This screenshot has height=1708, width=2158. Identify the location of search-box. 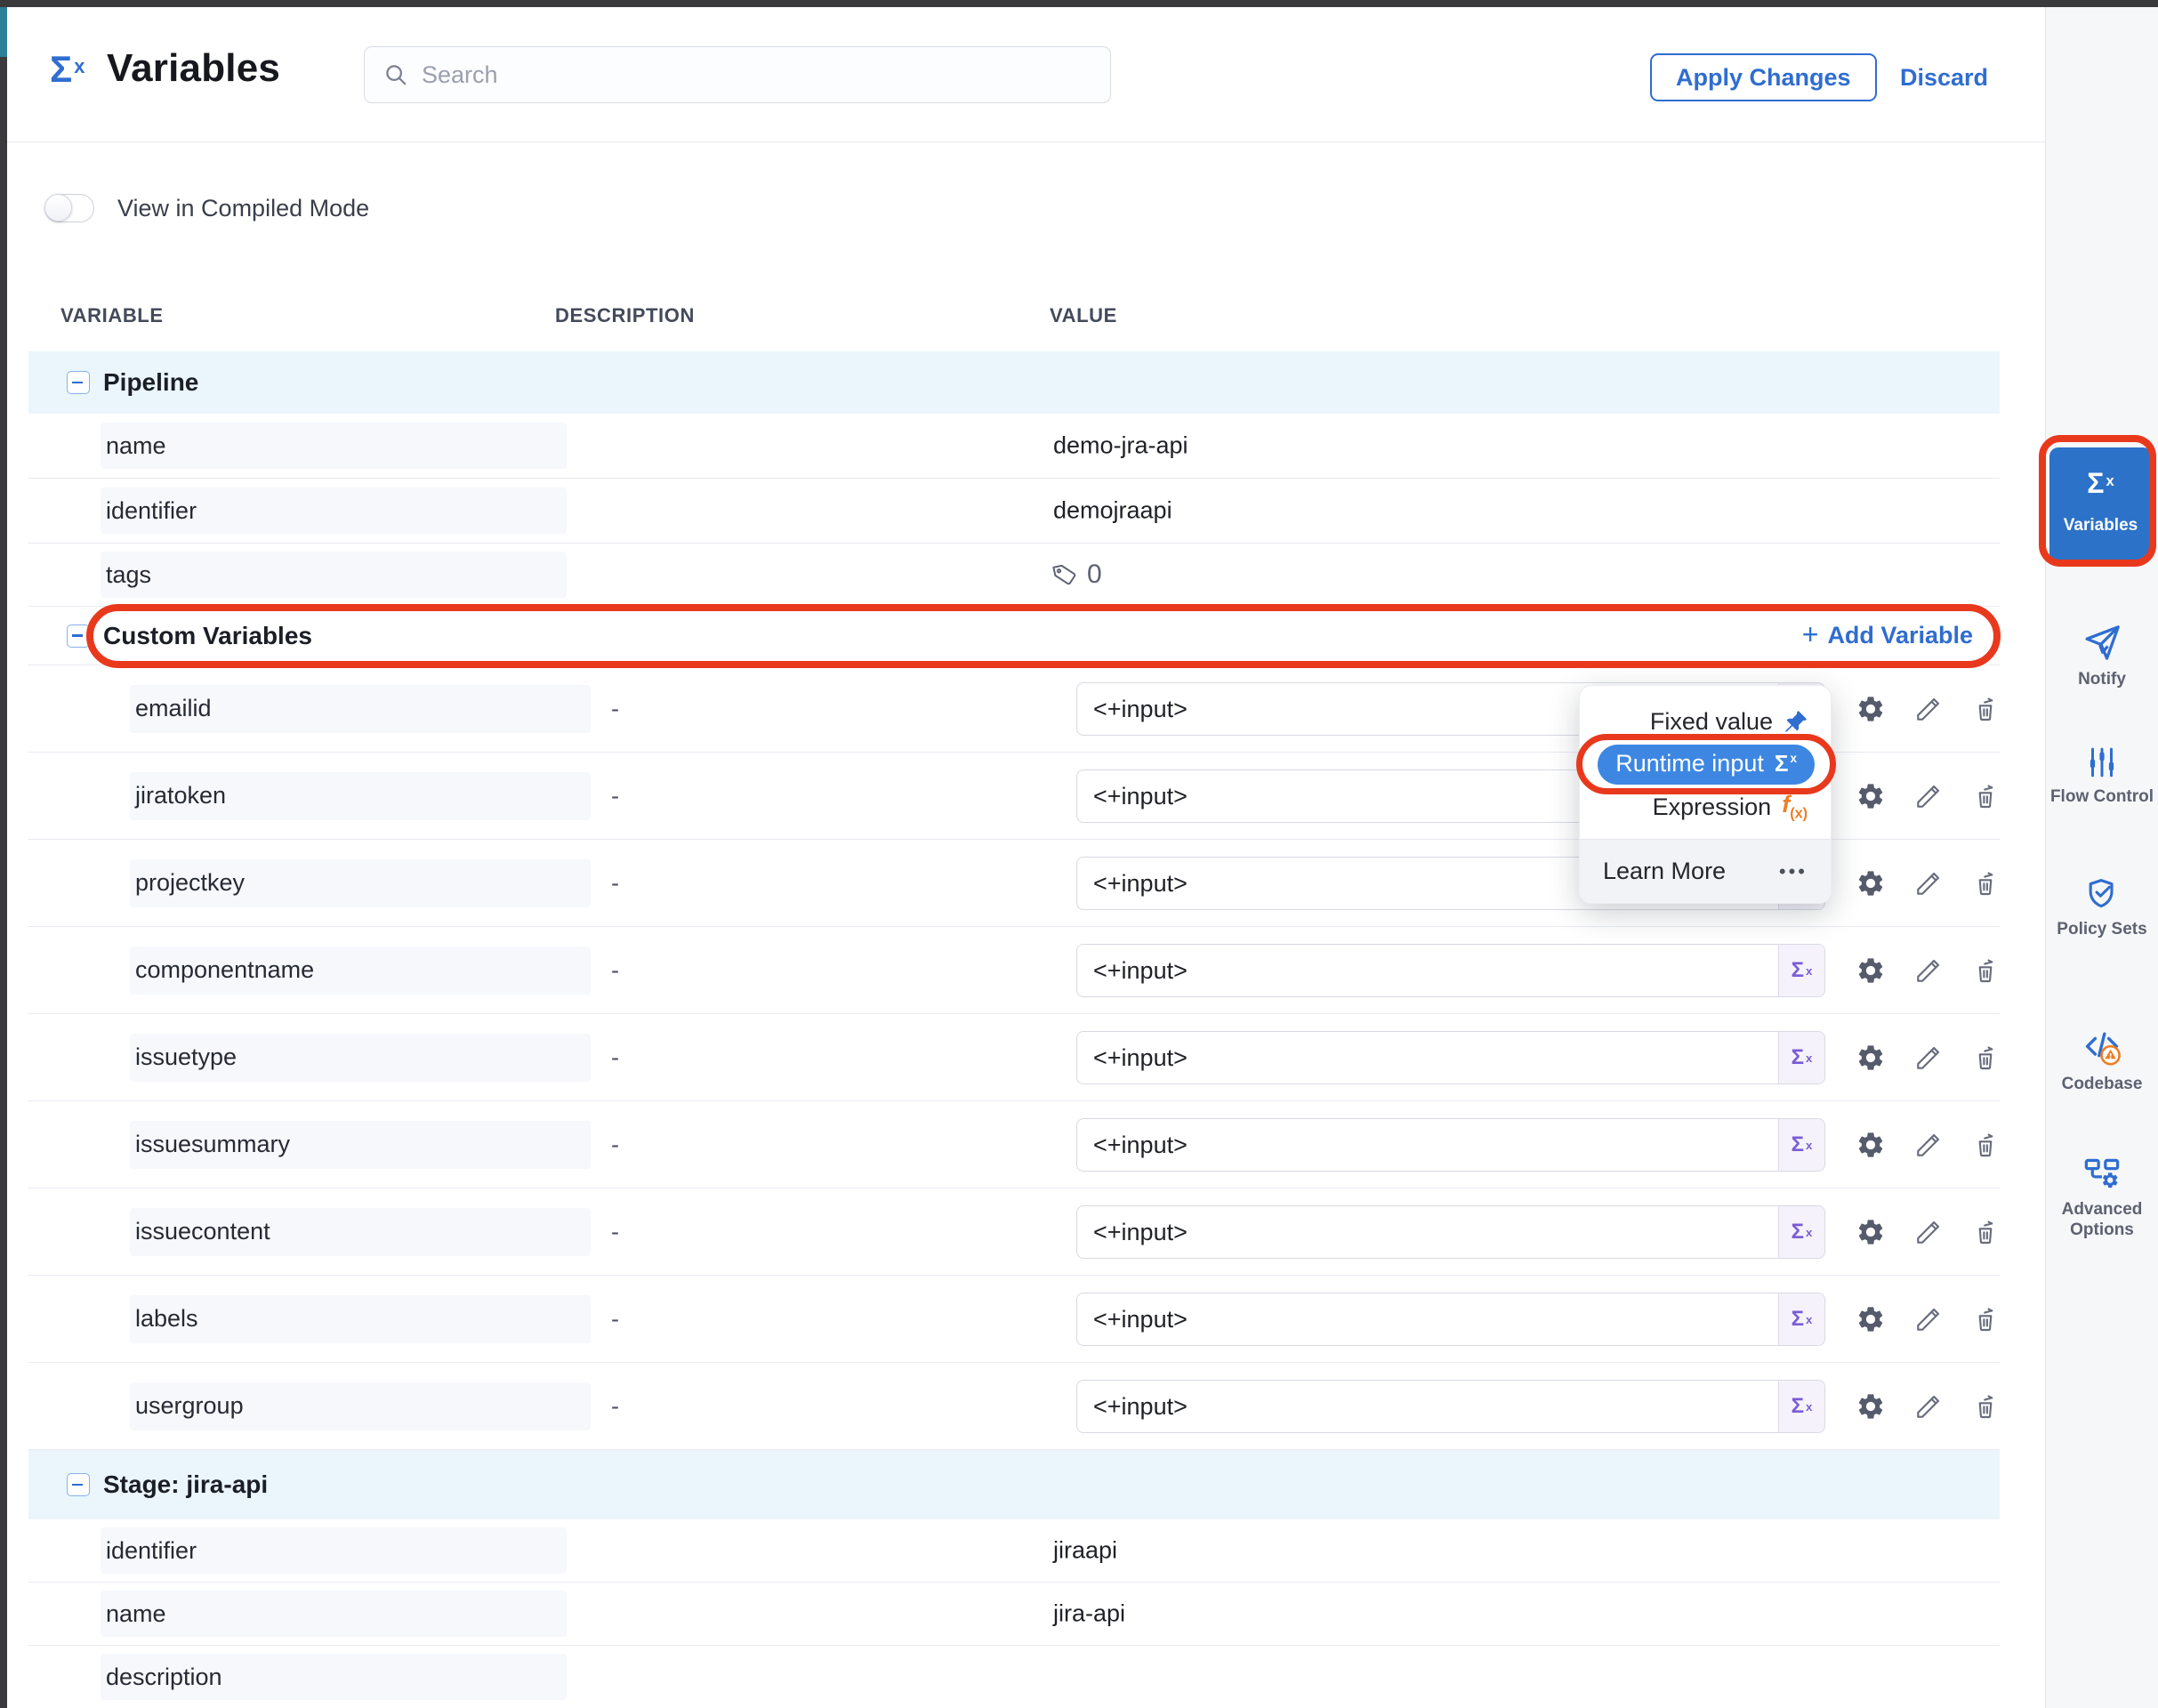
(737, 74).